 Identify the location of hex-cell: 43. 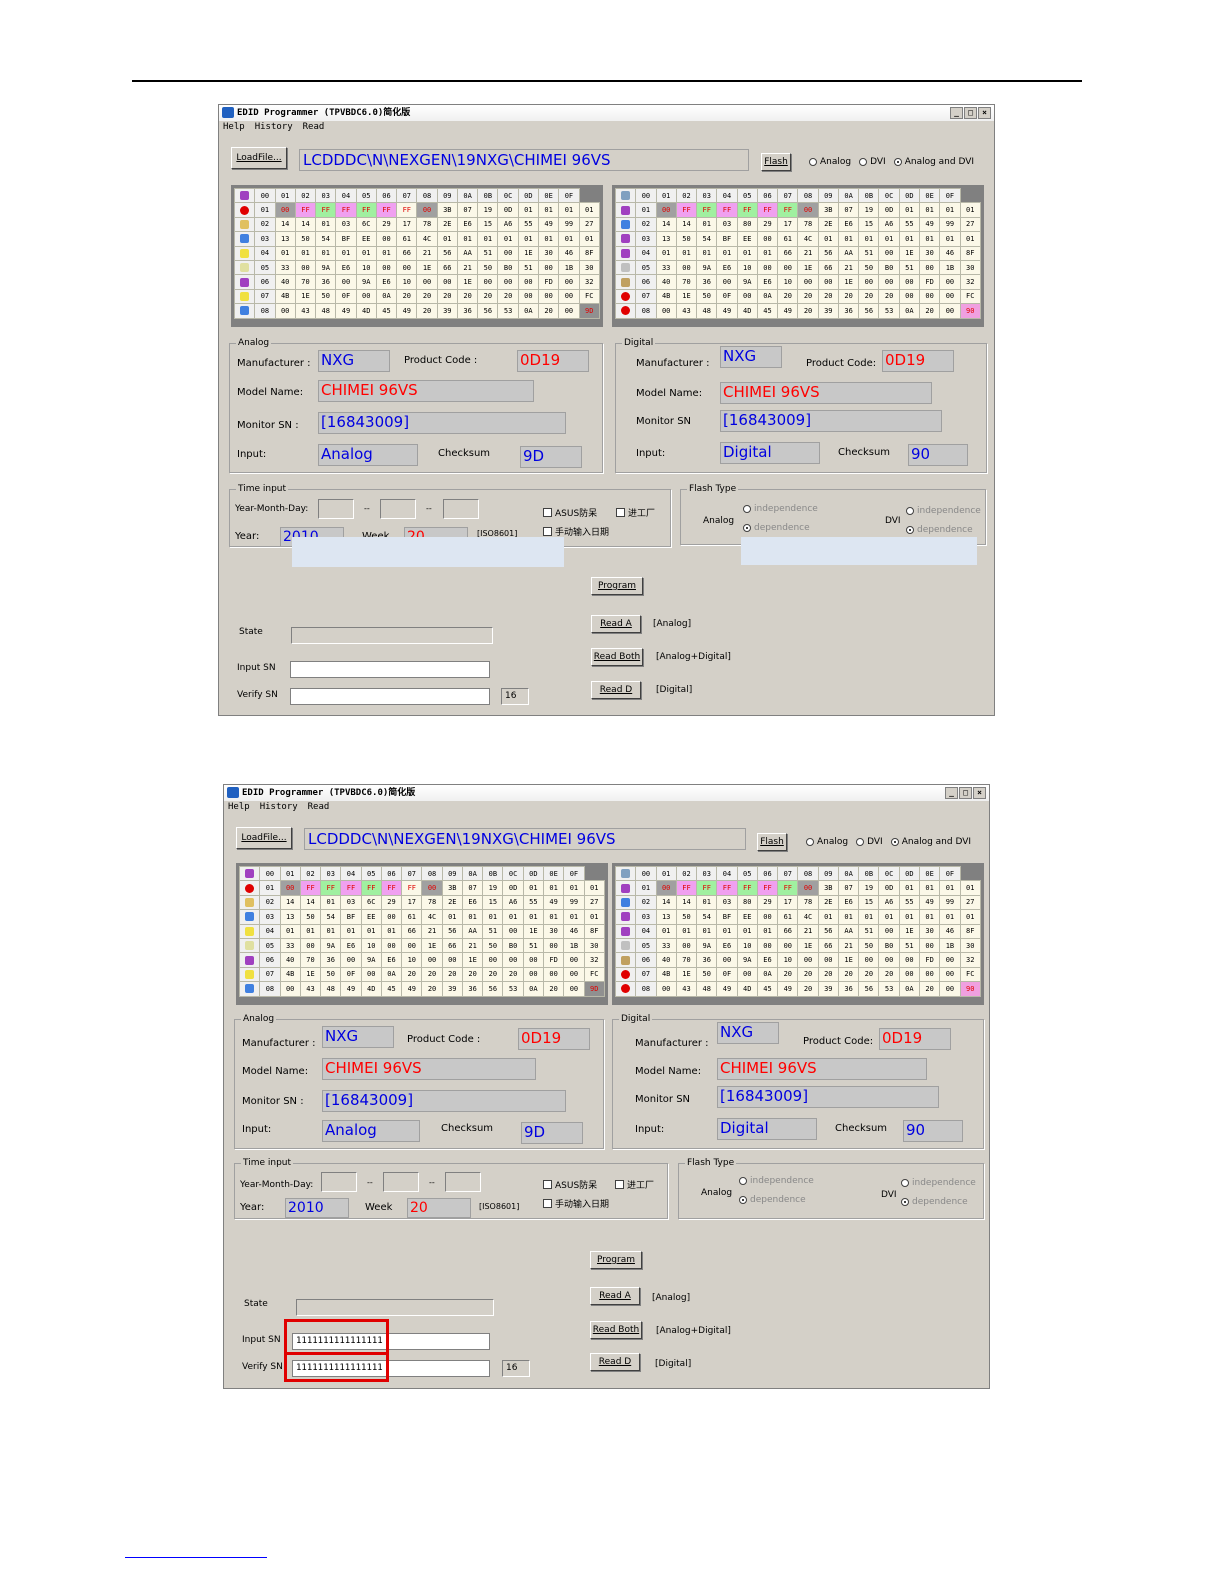
(686, 311).